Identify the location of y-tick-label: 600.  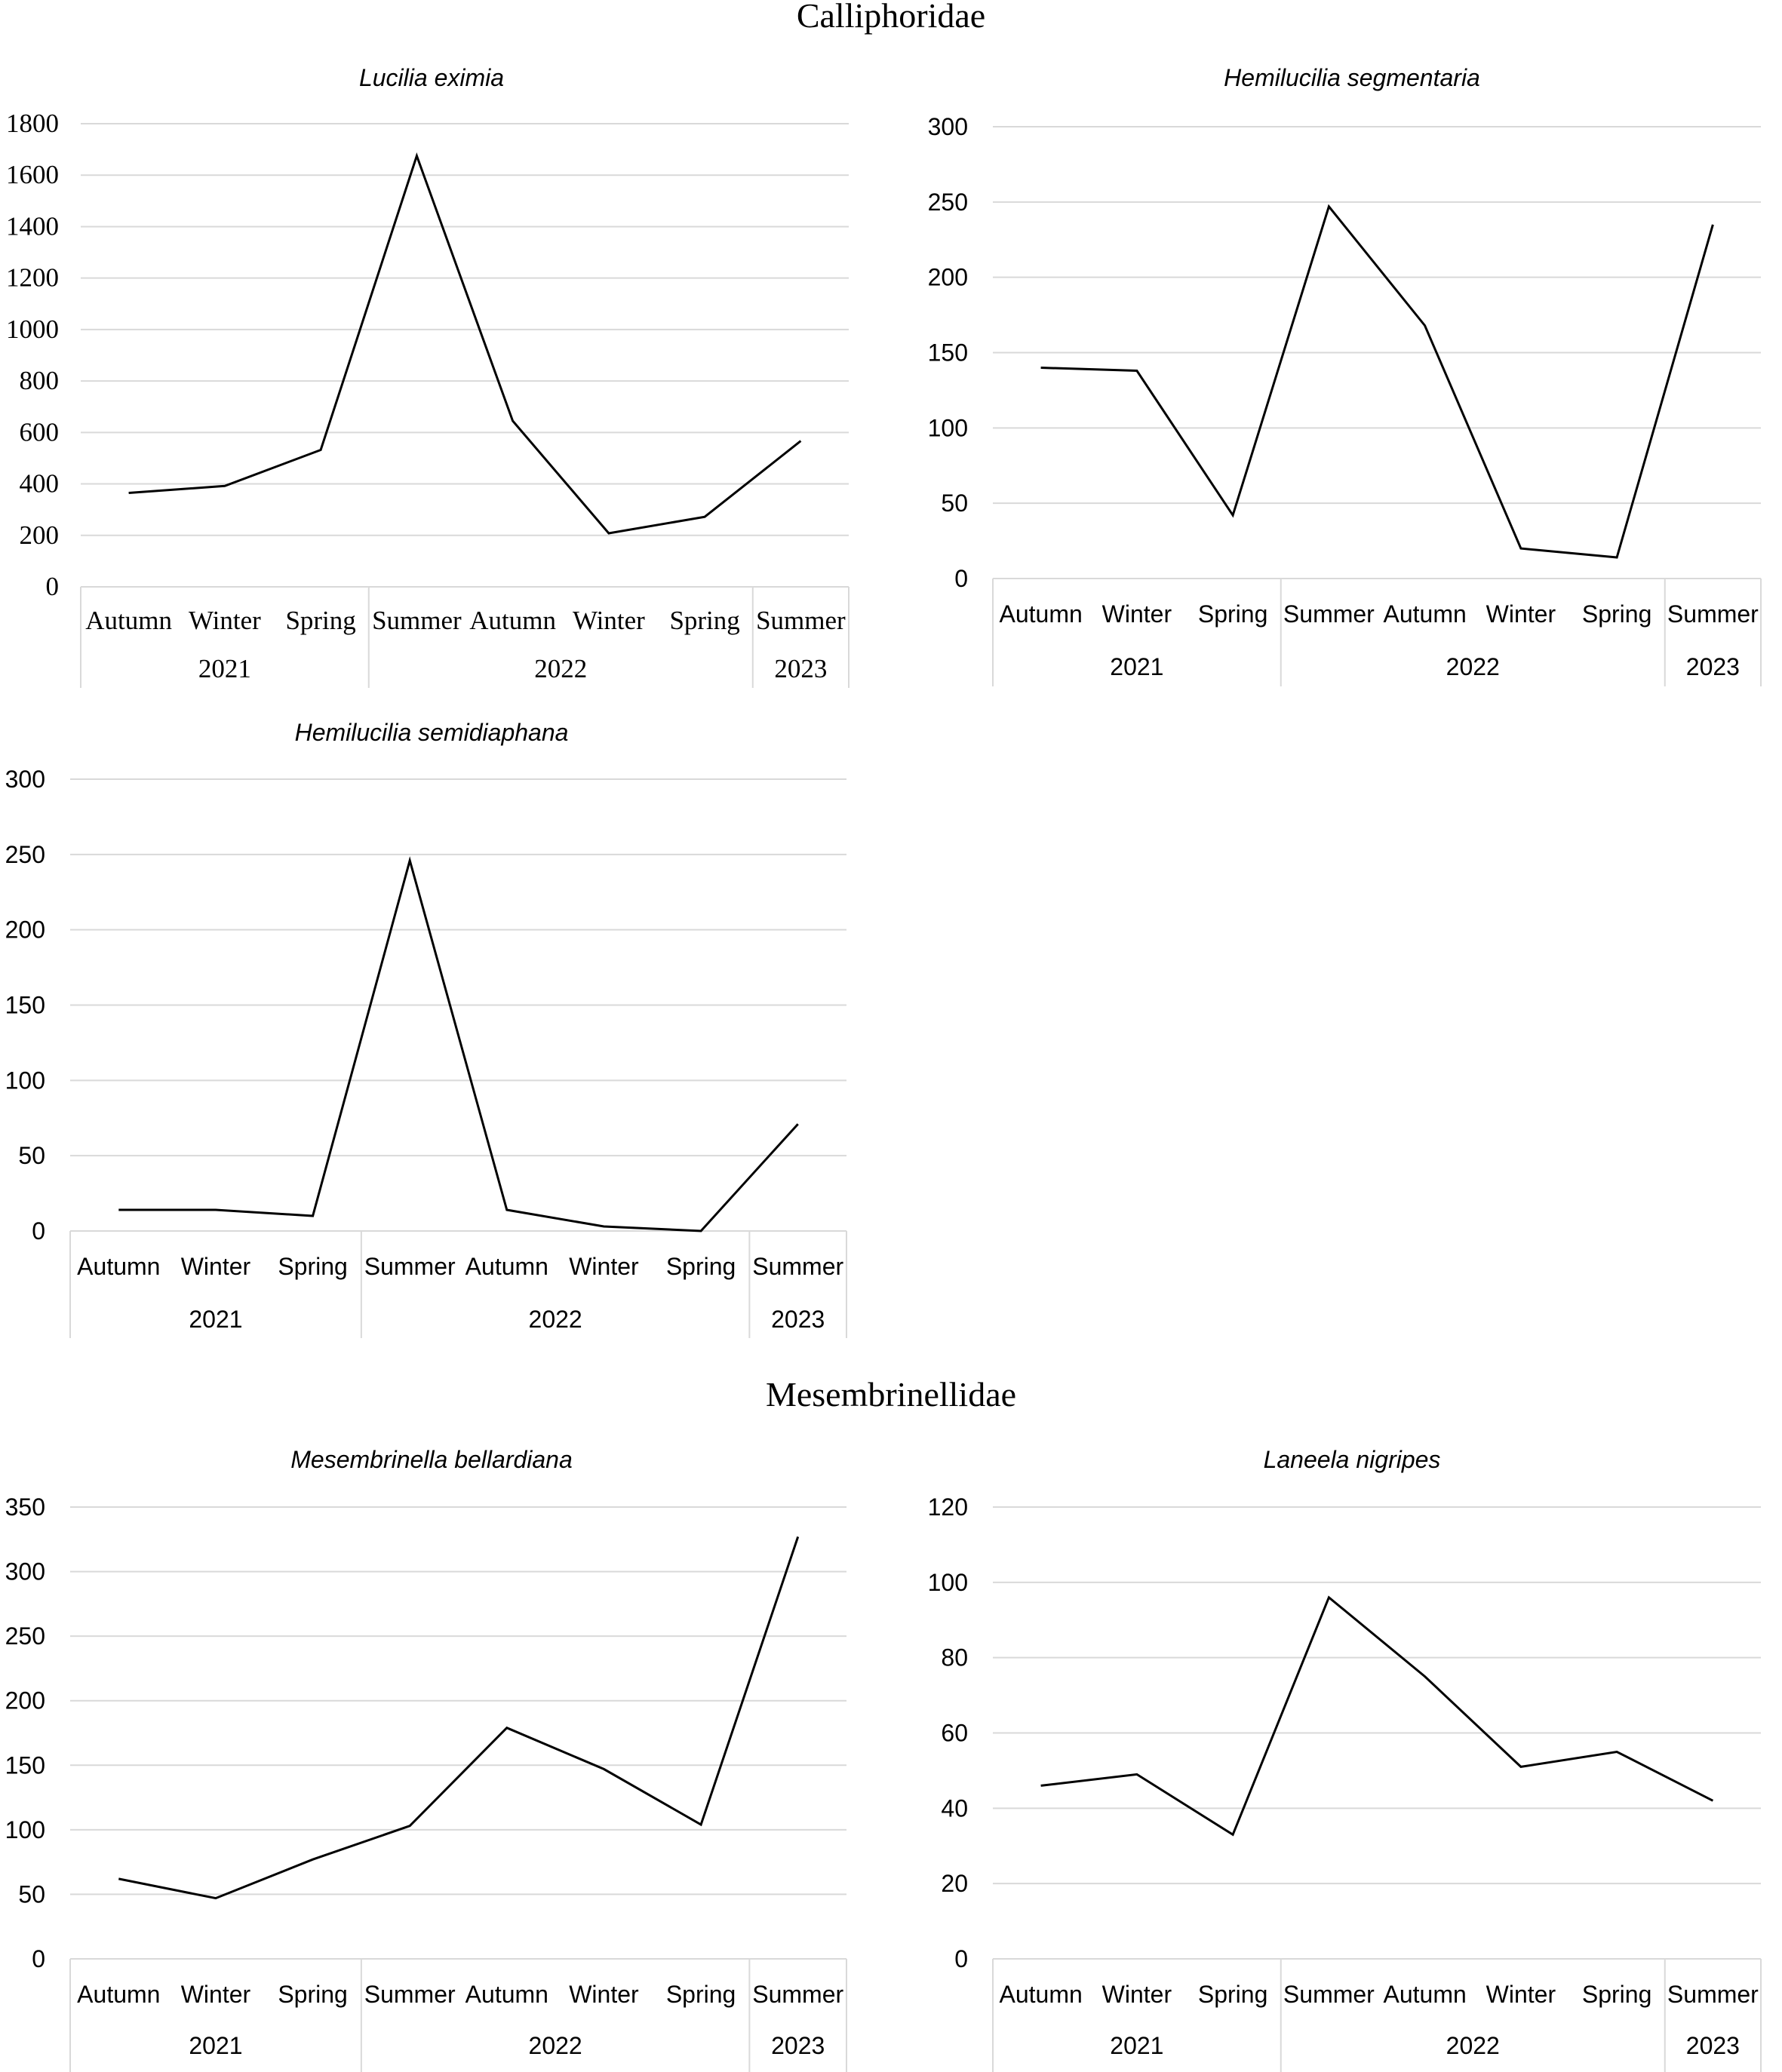
(40, 432).